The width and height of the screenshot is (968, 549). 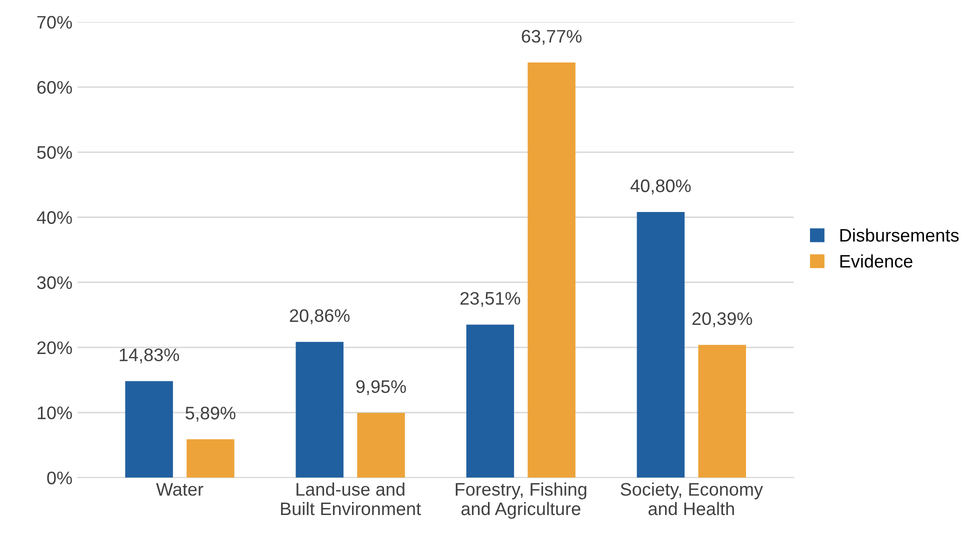 I want to click on y-tick-label: 0%, so click(x=59, y=478).